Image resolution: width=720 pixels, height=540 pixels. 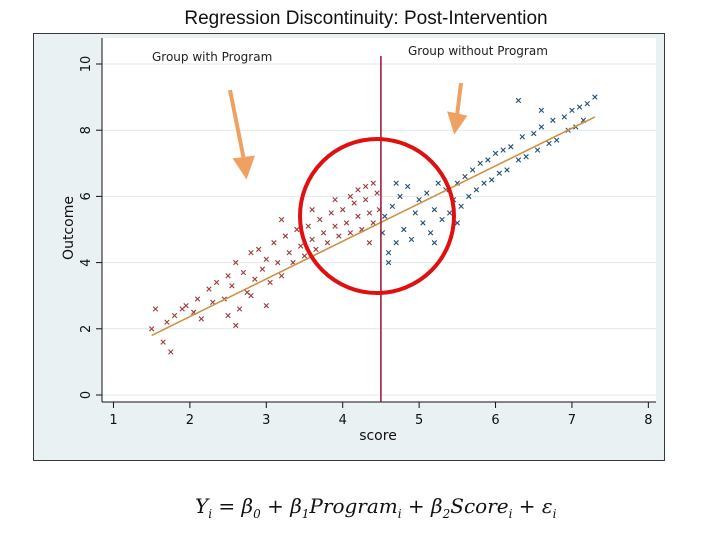 What do you see at coordinates (210, 514) in the screenshot?
I see `eq-sub-i-1: i` at bounding box center [210, 514].